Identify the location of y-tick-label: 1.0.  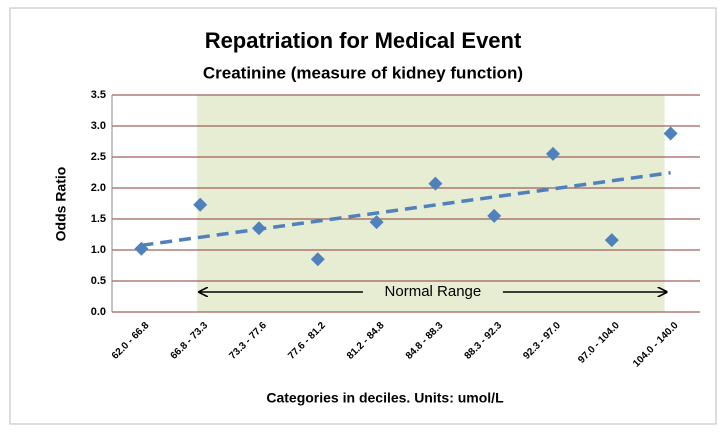
(98, 250).